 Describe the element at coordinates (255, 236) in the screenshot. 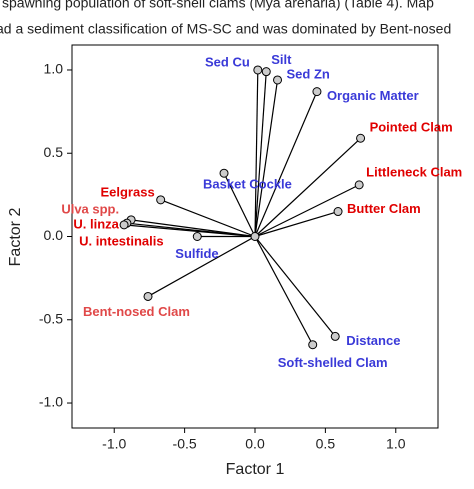

I see `origin` at that location.